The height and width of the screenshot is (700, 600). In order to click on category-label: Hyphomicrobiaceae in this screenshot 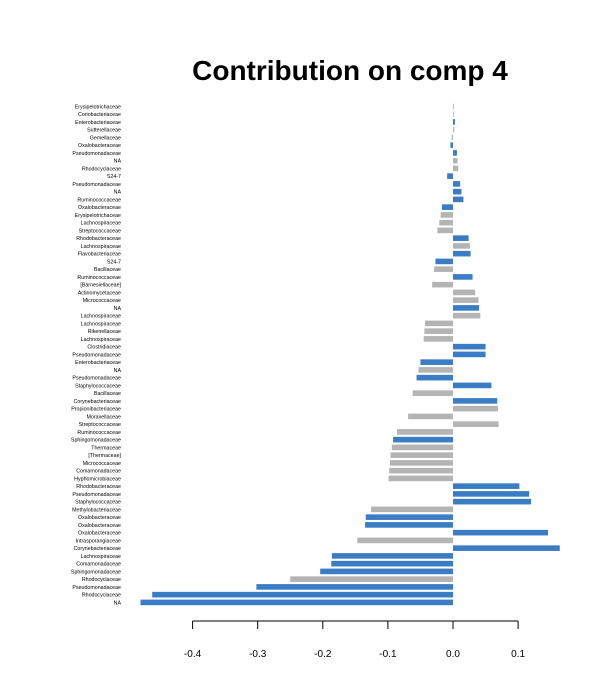, I will do `click(97, 479)`.